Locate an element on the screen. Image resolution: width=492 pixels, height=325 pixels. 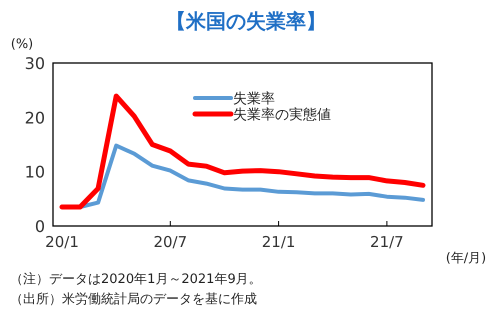
y-tick-label: 0 is located at coordinates (39, 226).